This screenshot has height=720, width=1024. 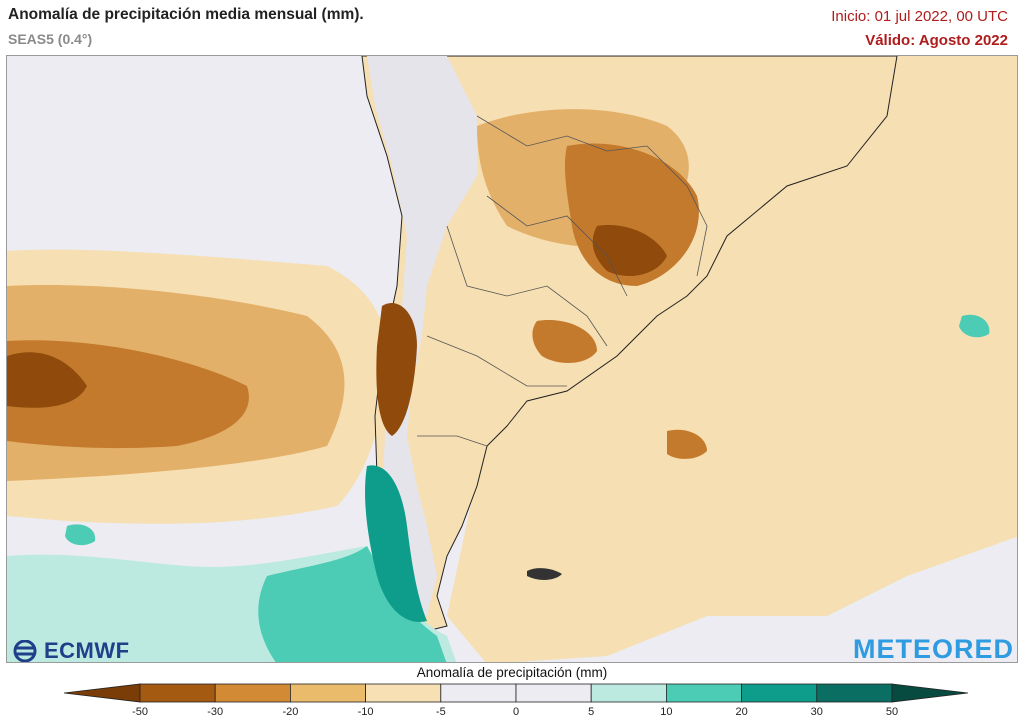 What do you see at coordinates (562, 281) in the screenshot?
I see `country-borders` at bounding box center [562, 281].